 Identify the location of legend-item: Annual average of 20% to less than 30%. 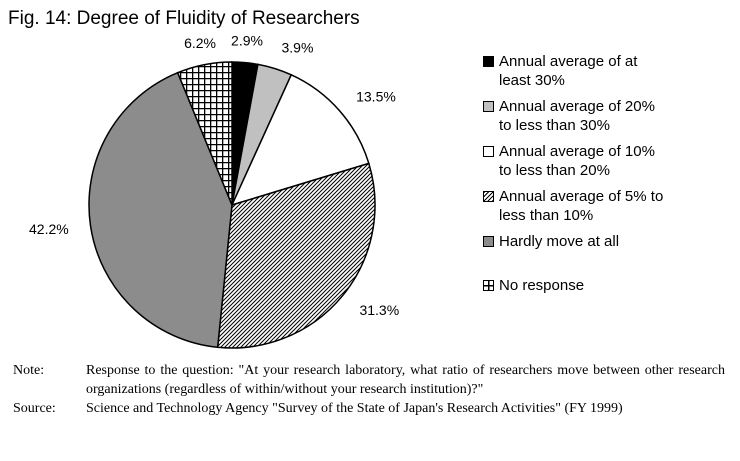
(608, 116).